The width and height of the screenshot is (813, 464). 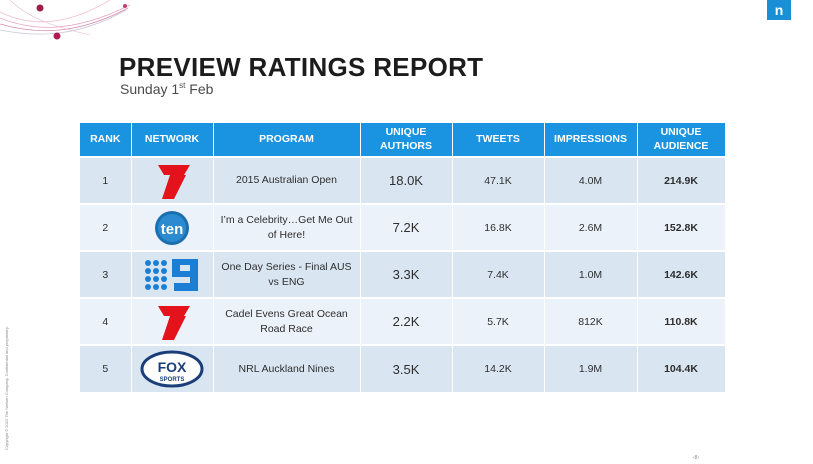 I want to click on program-cell: I’m a Celebrity…Get Me Out of Here!, so click(x=287, y=227).